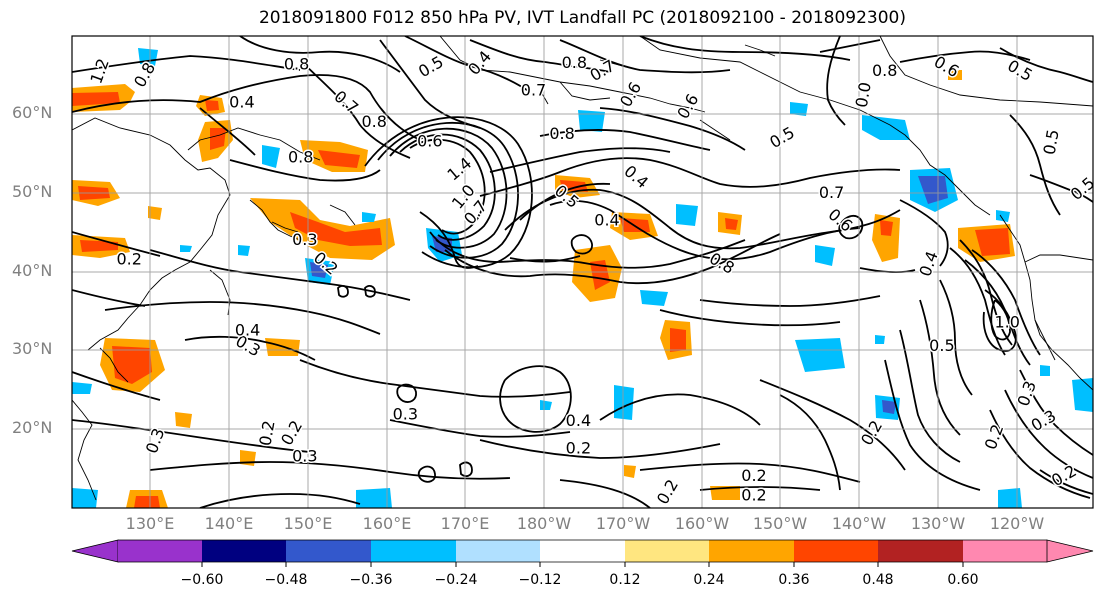 Image resolution: width=1105 pixels, height=601 pixels. What do you see at coordinates (941, 345) in the screenshot?
I see `contour-label: 0.5` at bounding box center [941, 345].